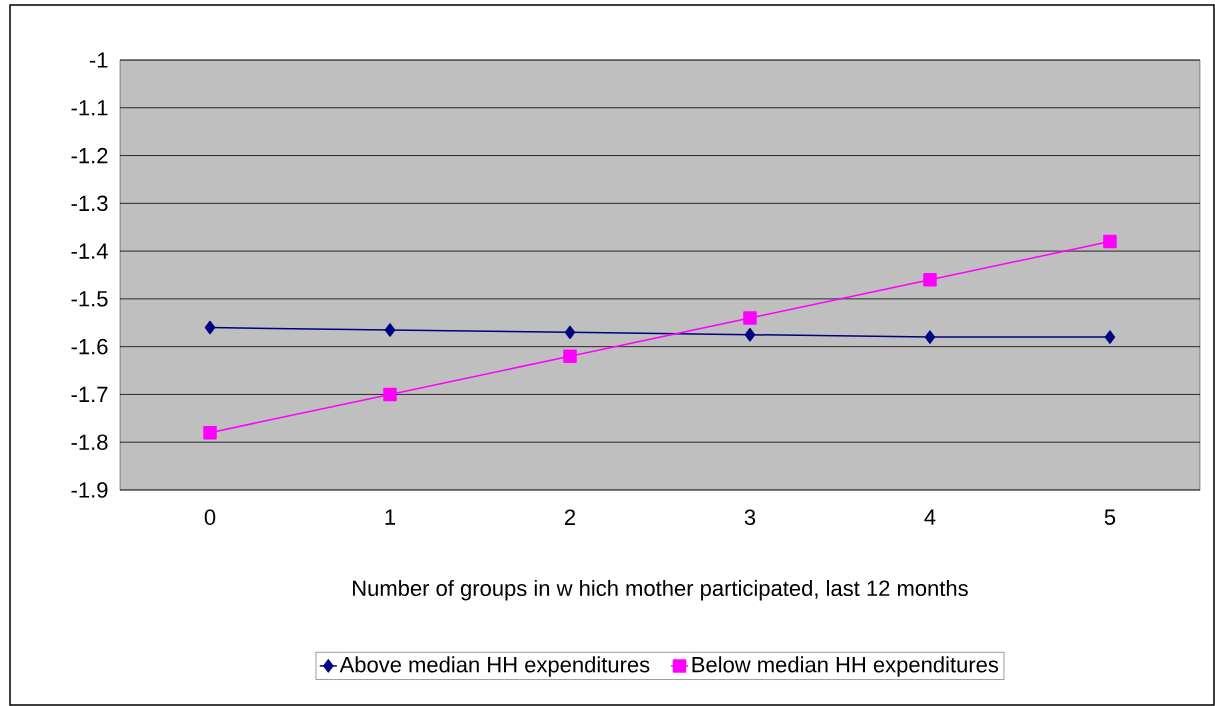 The image size is (1215, 706). Describe the element at coordinates (390, 517) in the screenshot. I see `x-tick-label: 1` at that location.